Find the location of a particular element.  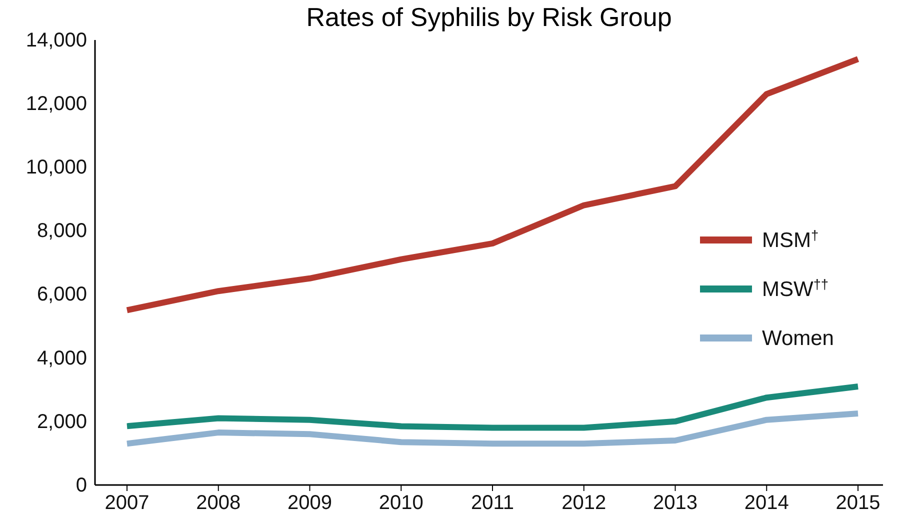

x-tick-label: 2009 is located at coordinates (310, 503).